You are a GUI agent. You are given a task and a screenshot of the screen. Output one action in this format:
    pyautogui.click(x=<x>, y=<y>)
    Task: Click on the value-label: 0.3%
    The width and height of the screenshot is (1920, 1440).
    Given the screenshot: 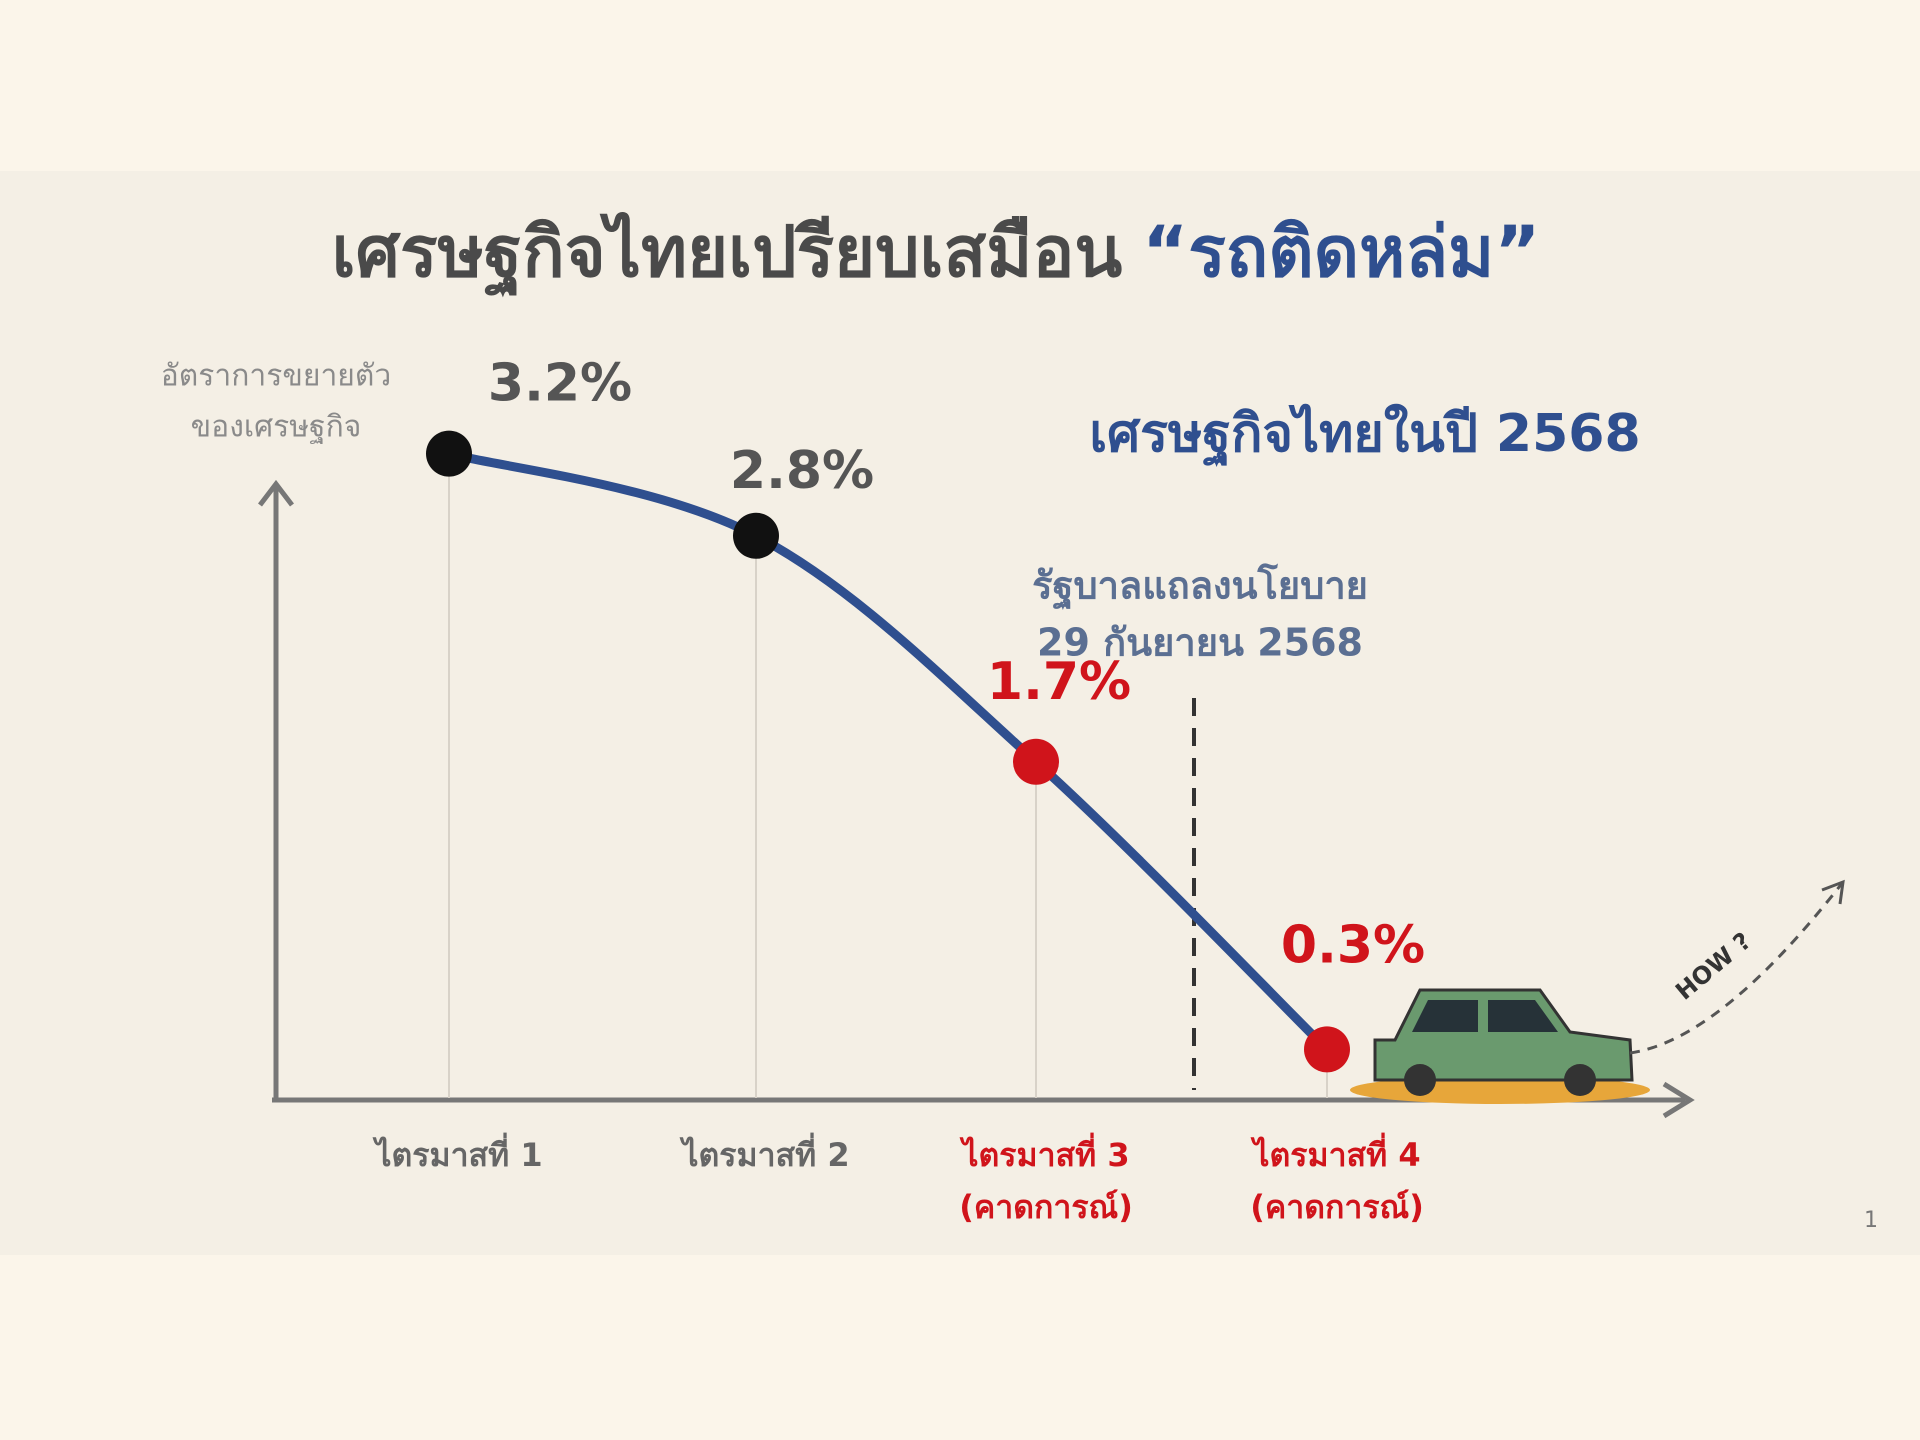 What is the action you would take?
    pyautogui.click(x=1353, y=945)
    